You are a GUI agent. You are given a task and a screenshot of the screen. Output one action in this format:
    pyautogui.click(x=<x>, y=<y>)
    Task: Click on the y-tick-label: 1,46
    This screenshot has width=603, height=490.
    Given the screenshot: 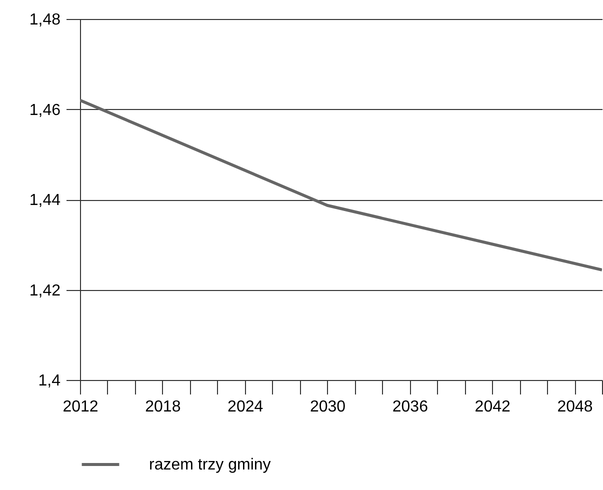 What is the action you would take?
    pyautogui.click(x=45, y=110)
    